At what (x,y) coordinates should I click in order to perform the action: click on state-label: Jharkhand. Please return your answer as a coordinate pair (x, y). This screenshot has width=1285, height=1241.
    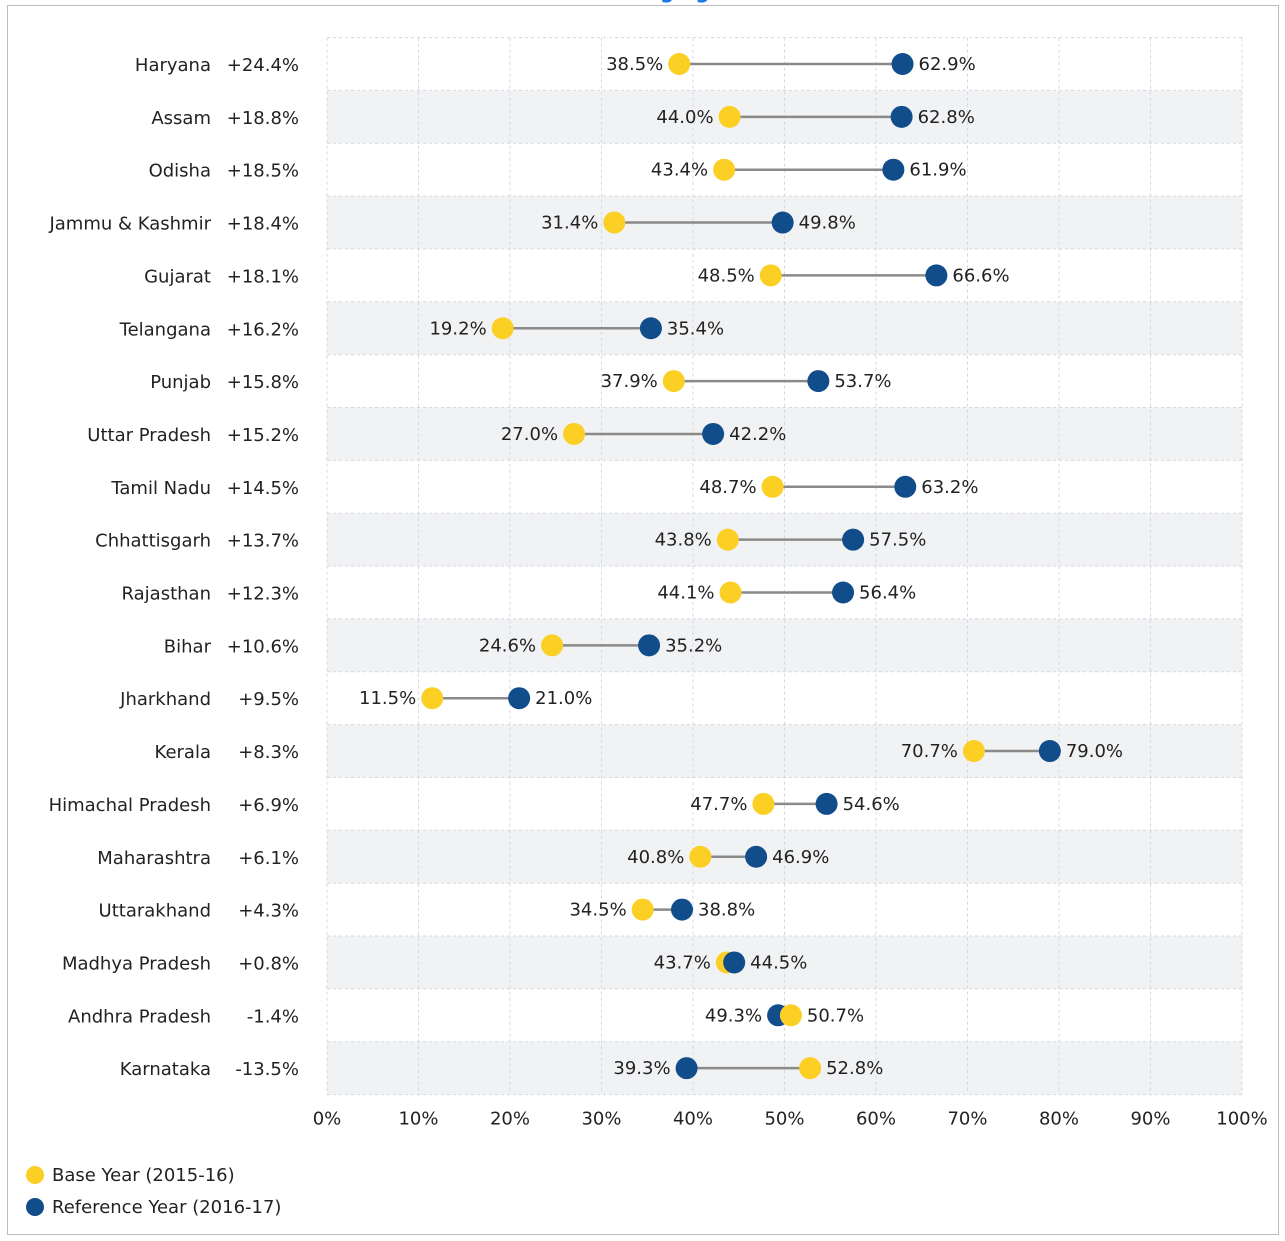
    Looking at the image, I should click on (165, 699).